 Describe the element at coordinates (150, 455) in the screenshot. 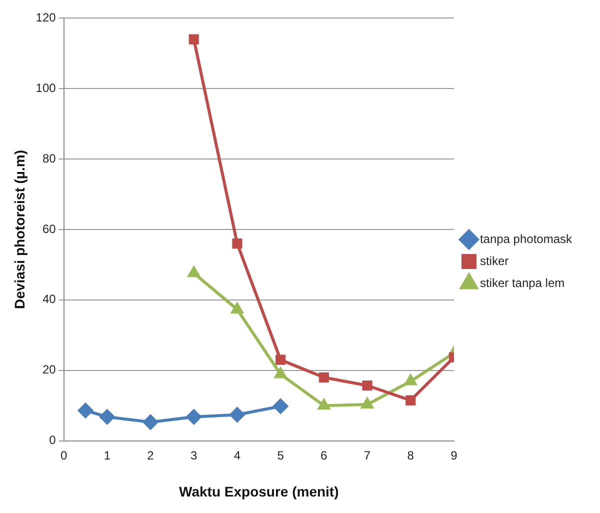

I see `x-tick-label: 2` at that location.